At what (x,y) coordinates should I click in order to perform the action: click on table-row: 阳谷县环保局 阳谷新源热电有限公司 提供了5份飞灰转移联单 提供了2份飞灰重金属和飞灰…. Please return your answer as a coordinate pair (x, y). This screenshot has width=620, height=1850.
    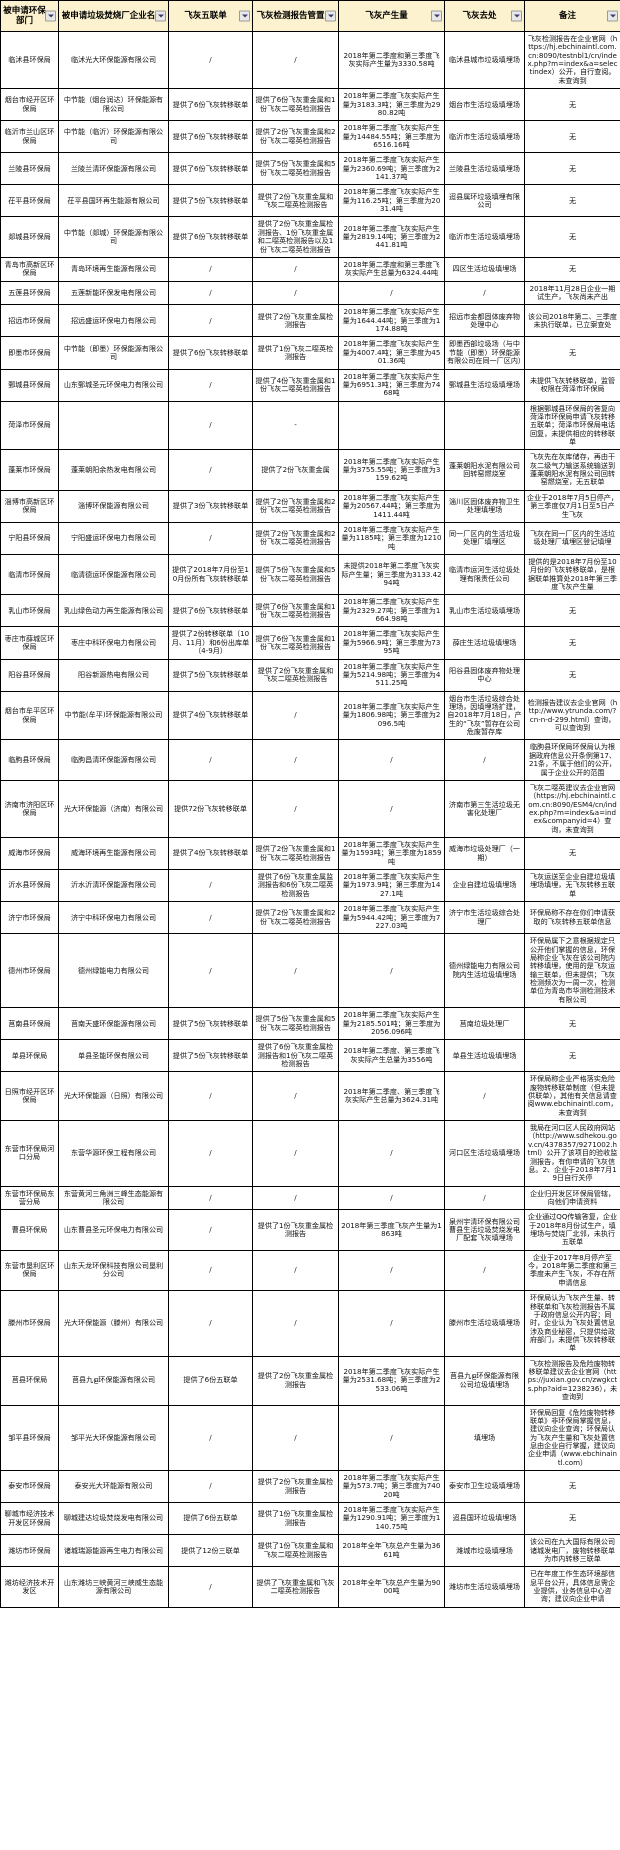
    Looking at the image, I should click on (310, 675).